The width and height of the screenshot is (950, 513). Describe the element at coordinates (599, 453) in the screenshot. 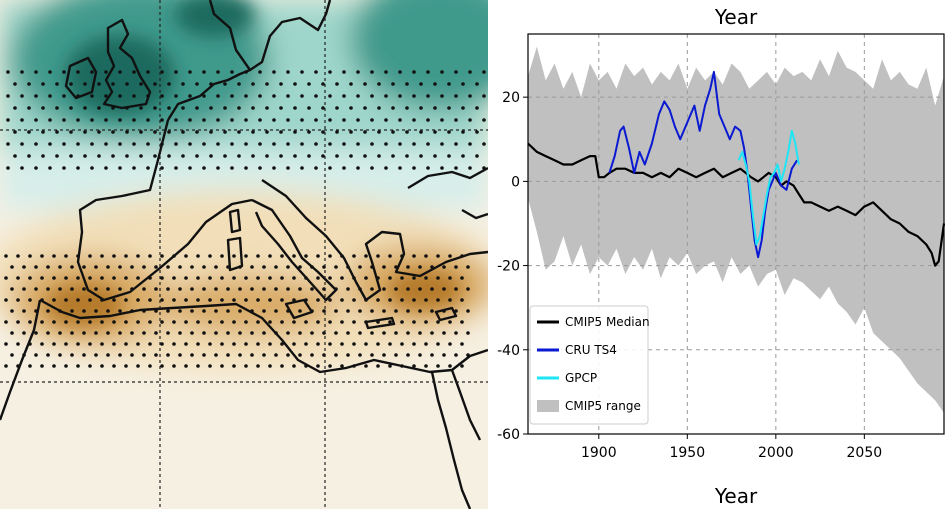

I see `x-tick-label: 1900` at that location.